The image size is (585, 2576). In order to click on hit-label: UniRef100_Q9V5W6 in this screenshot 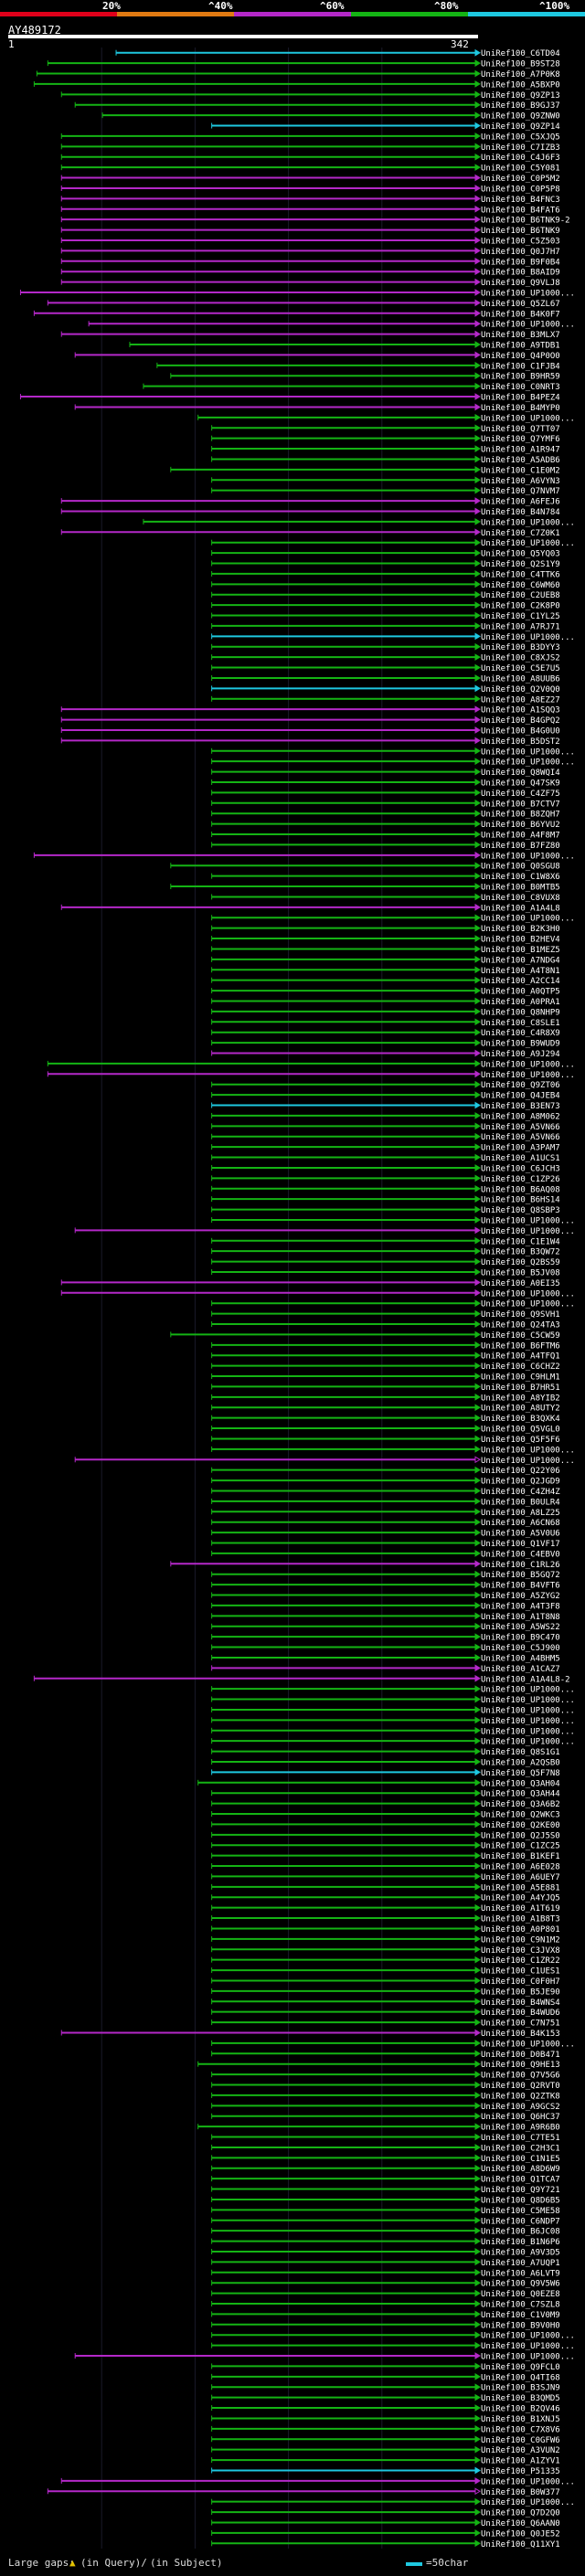, I will do `click(520, 2284)`.